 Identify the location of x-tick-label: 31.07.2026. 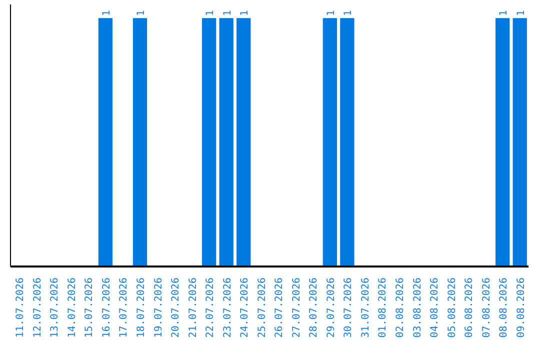
(366, 307).